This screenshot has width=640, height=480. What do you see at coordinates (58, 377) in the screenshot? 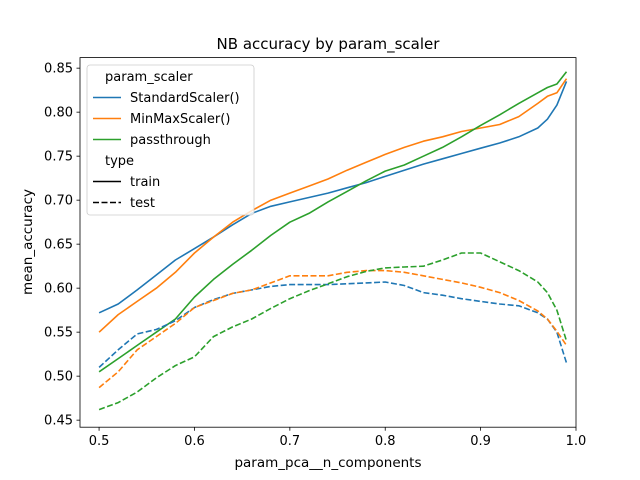
I see `y-tick-label: 0.50` at bounding box center [58, 377].